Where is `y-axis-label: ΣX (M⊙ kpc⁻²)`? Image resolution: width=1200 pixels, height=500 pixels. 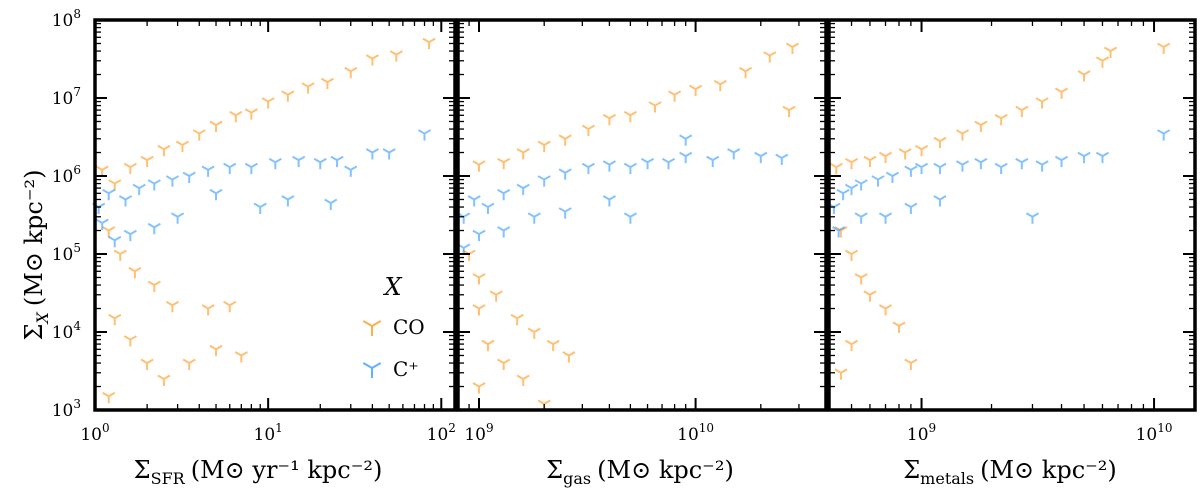
y-axis-label: ΣX (M⊙ kpc⁻²) is located at coordinates (36, 254).